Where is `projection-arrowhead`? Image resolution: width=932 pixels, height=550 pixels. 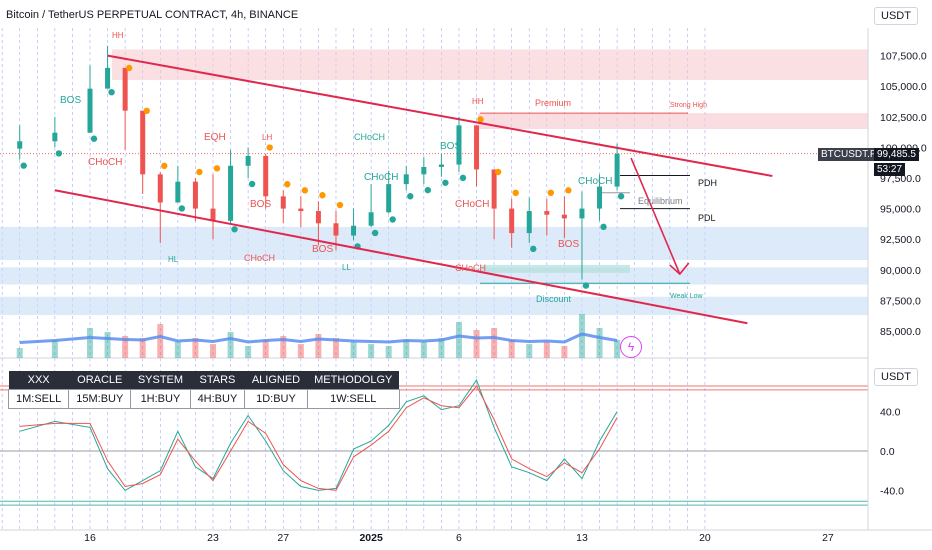 projection-arrowhead is located at coordinates (679, 269).